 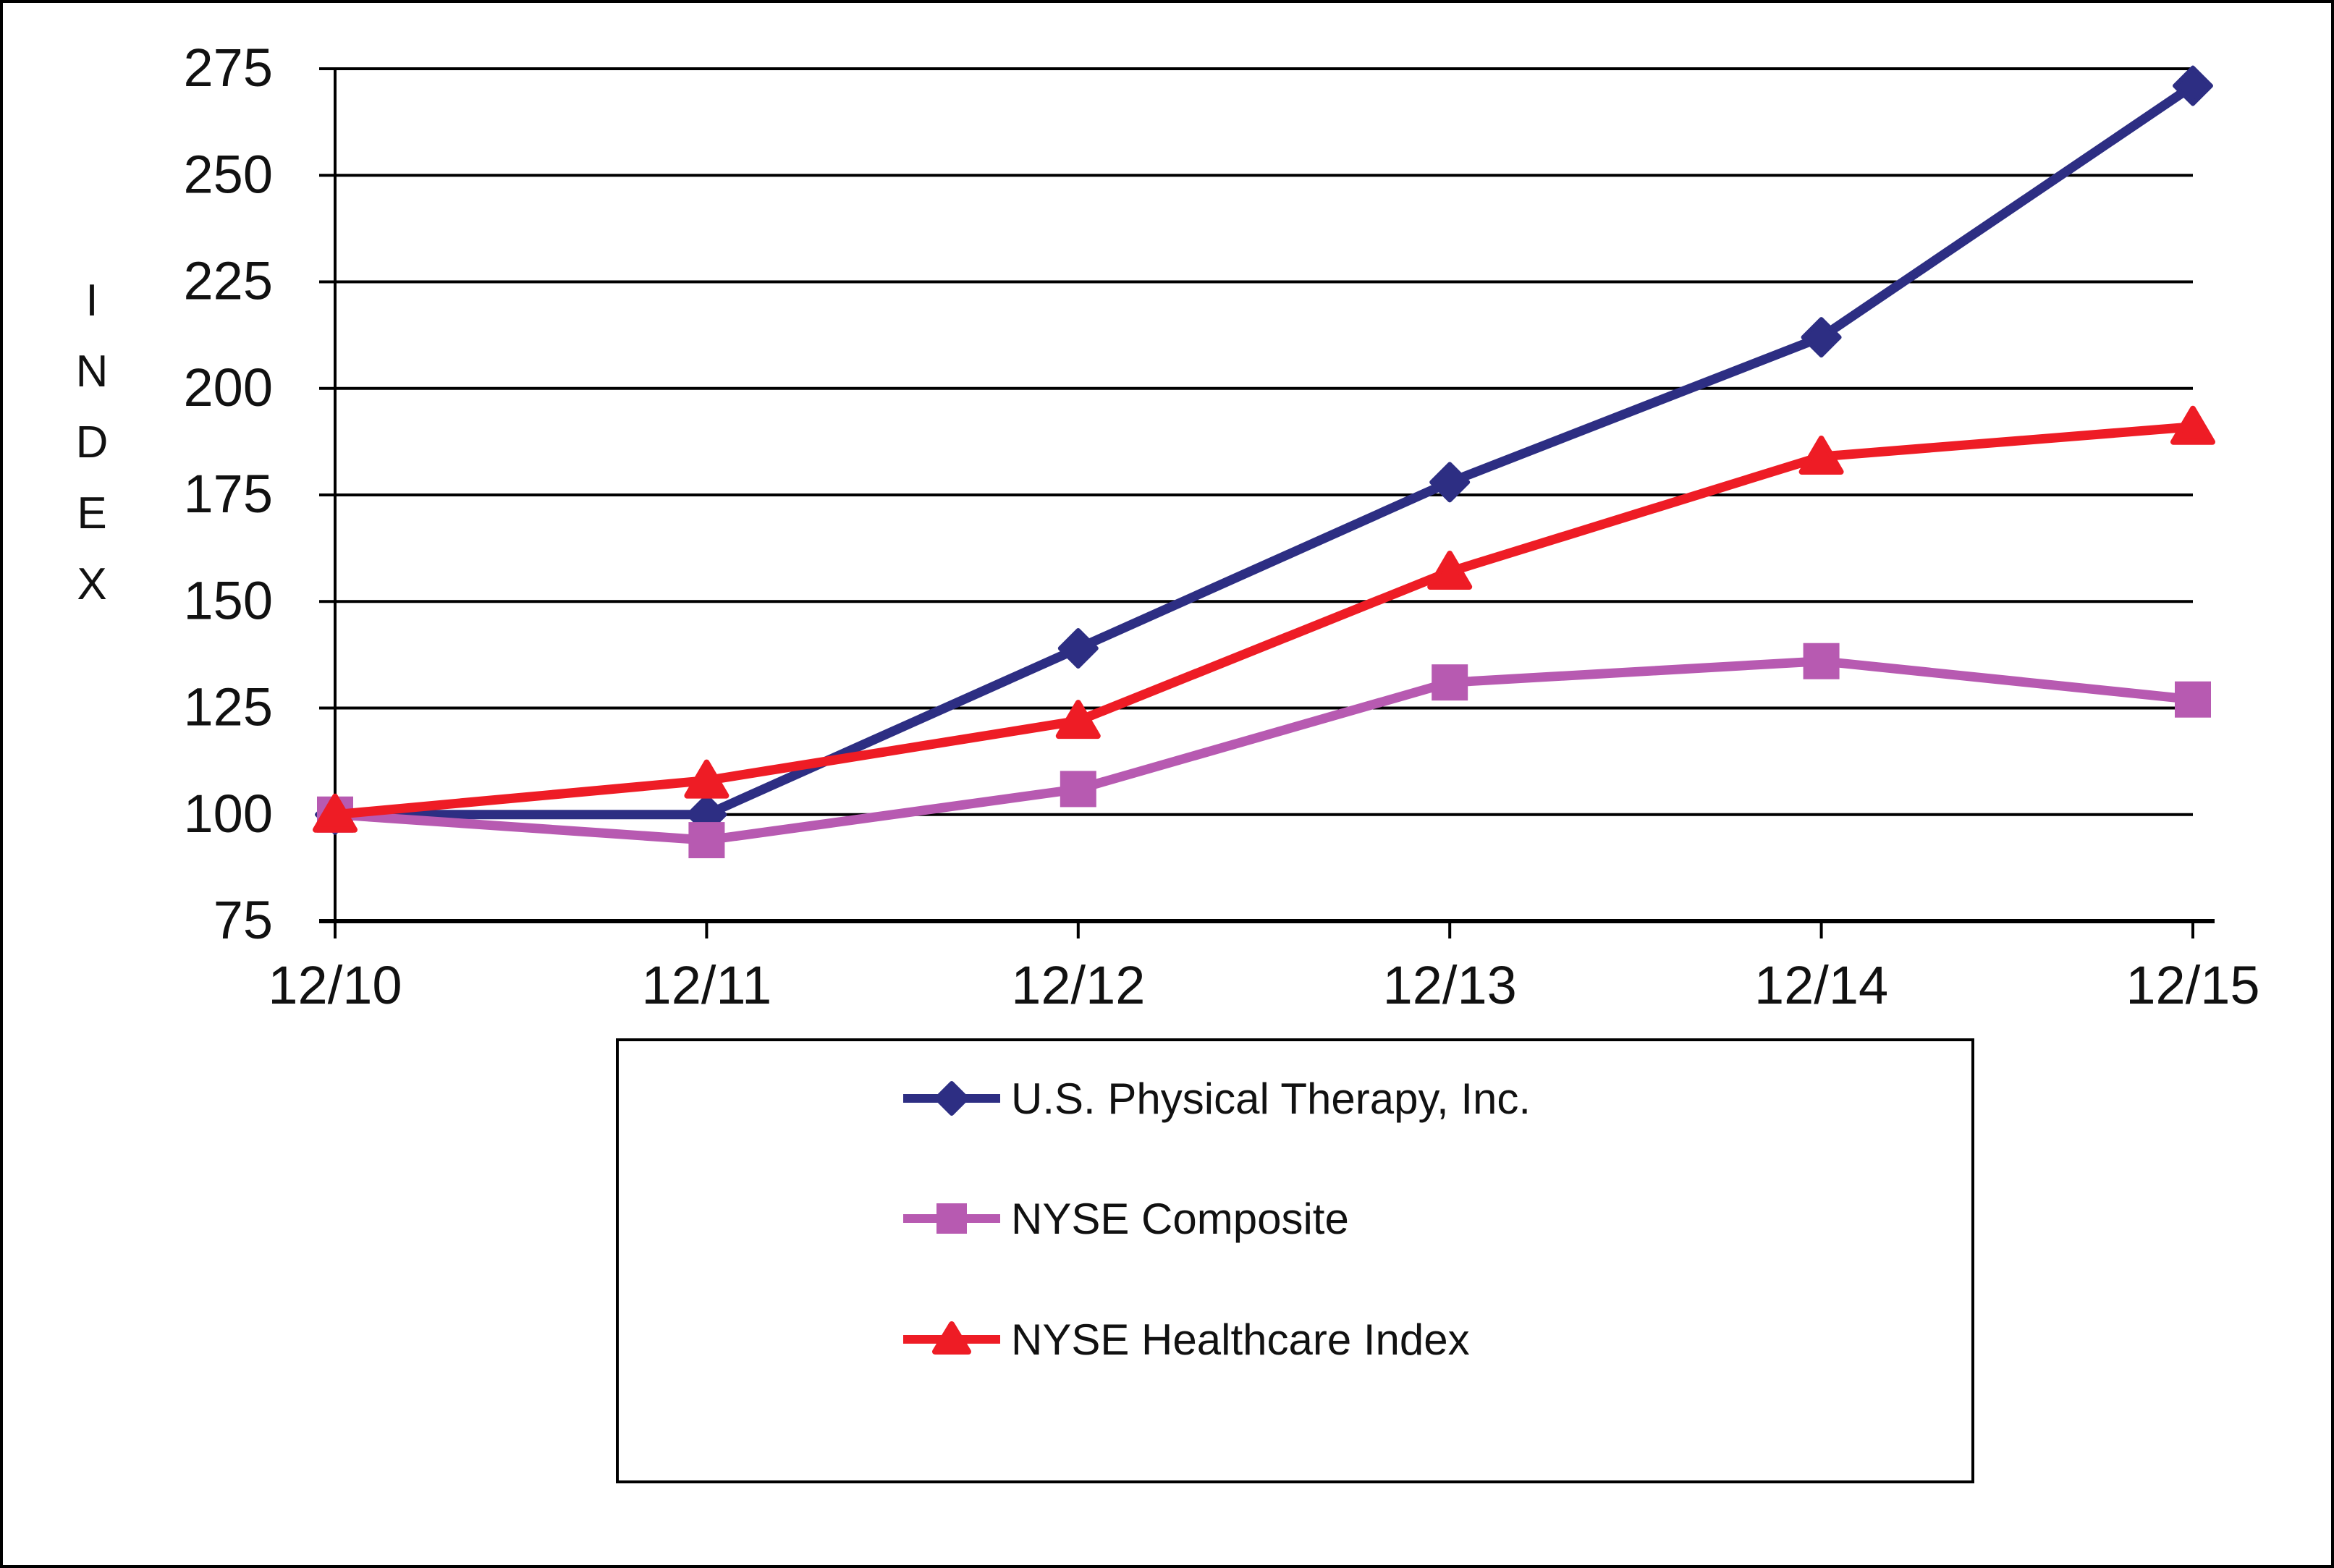 I want to click on y-tick-label-150: 150, so click(x=228, y=600).